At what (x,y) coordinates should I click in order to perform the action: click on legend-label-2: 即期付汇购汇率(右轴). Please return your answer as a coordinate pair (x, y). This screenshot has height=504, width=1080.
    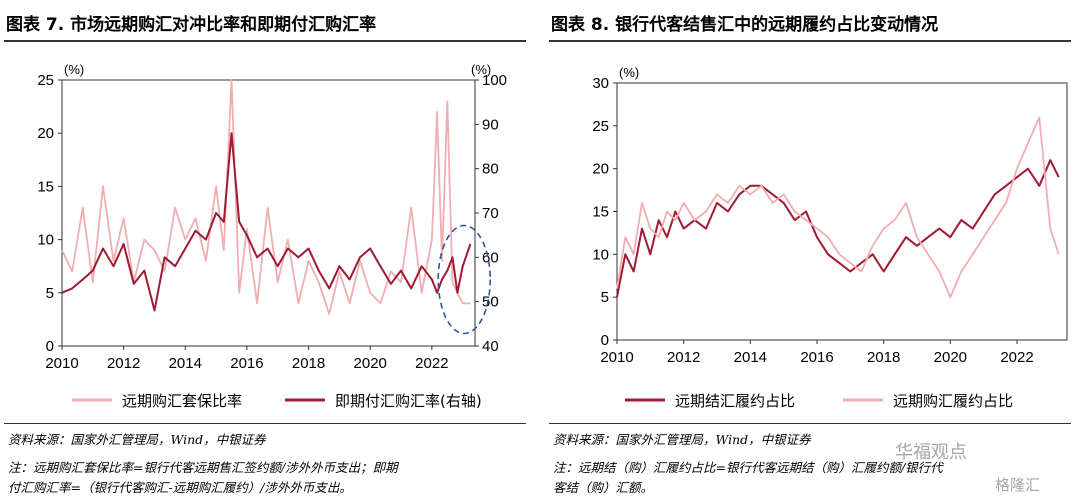
    Looking at the image, I should click on (408, 401).